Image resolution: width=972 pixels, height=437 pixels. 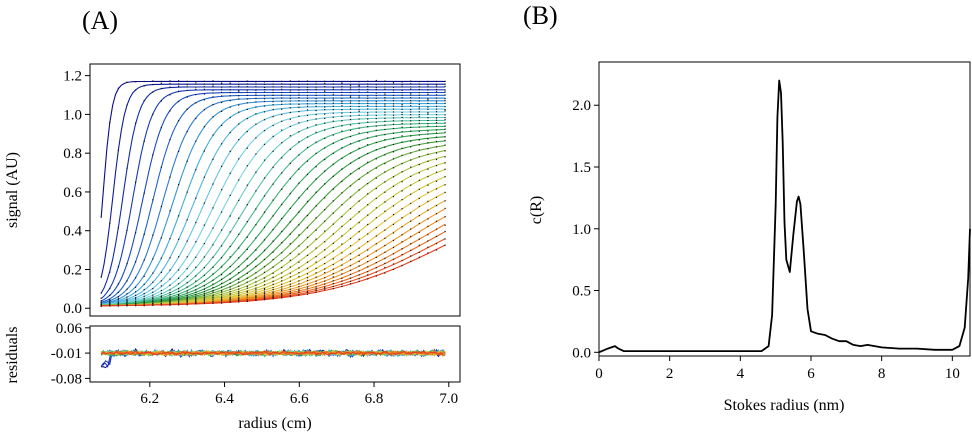 I want to click on b-y-tick-label: 1.0, so click(x=581, y=230).